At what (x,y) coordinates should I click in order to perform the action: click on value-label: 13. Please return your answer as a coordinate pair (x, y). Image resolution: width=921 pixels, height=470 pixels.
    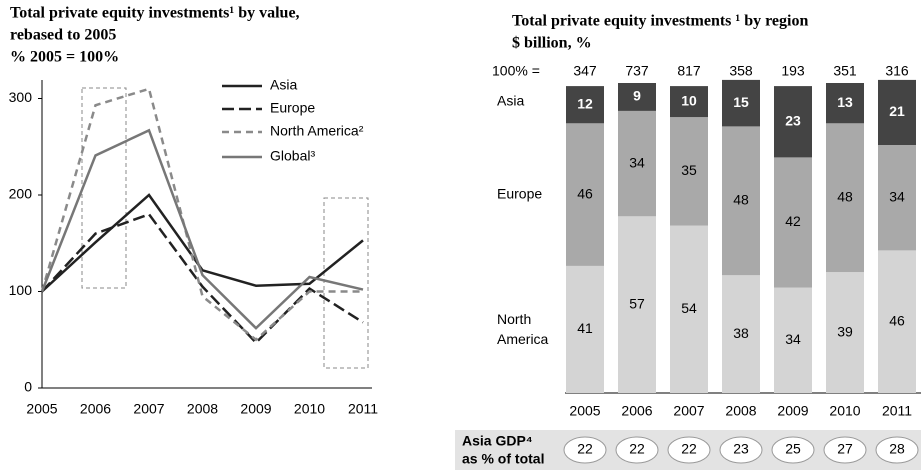
    Looking at the image, I should click on (845, 102).